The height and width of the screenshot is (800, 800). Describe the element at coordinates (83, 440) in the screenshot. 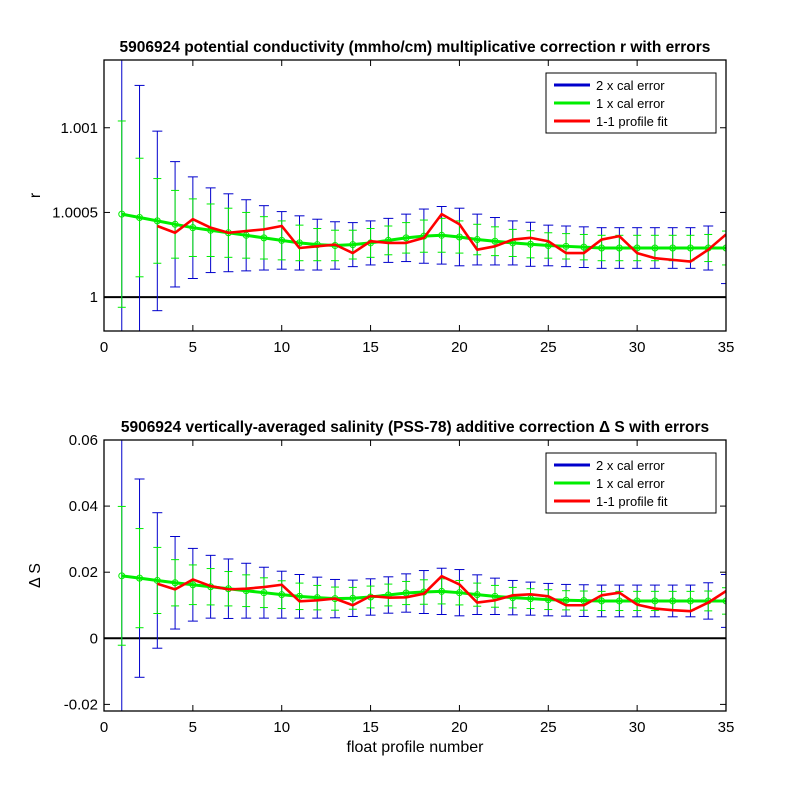

I see `y-tick-label: 0.06` at that location.